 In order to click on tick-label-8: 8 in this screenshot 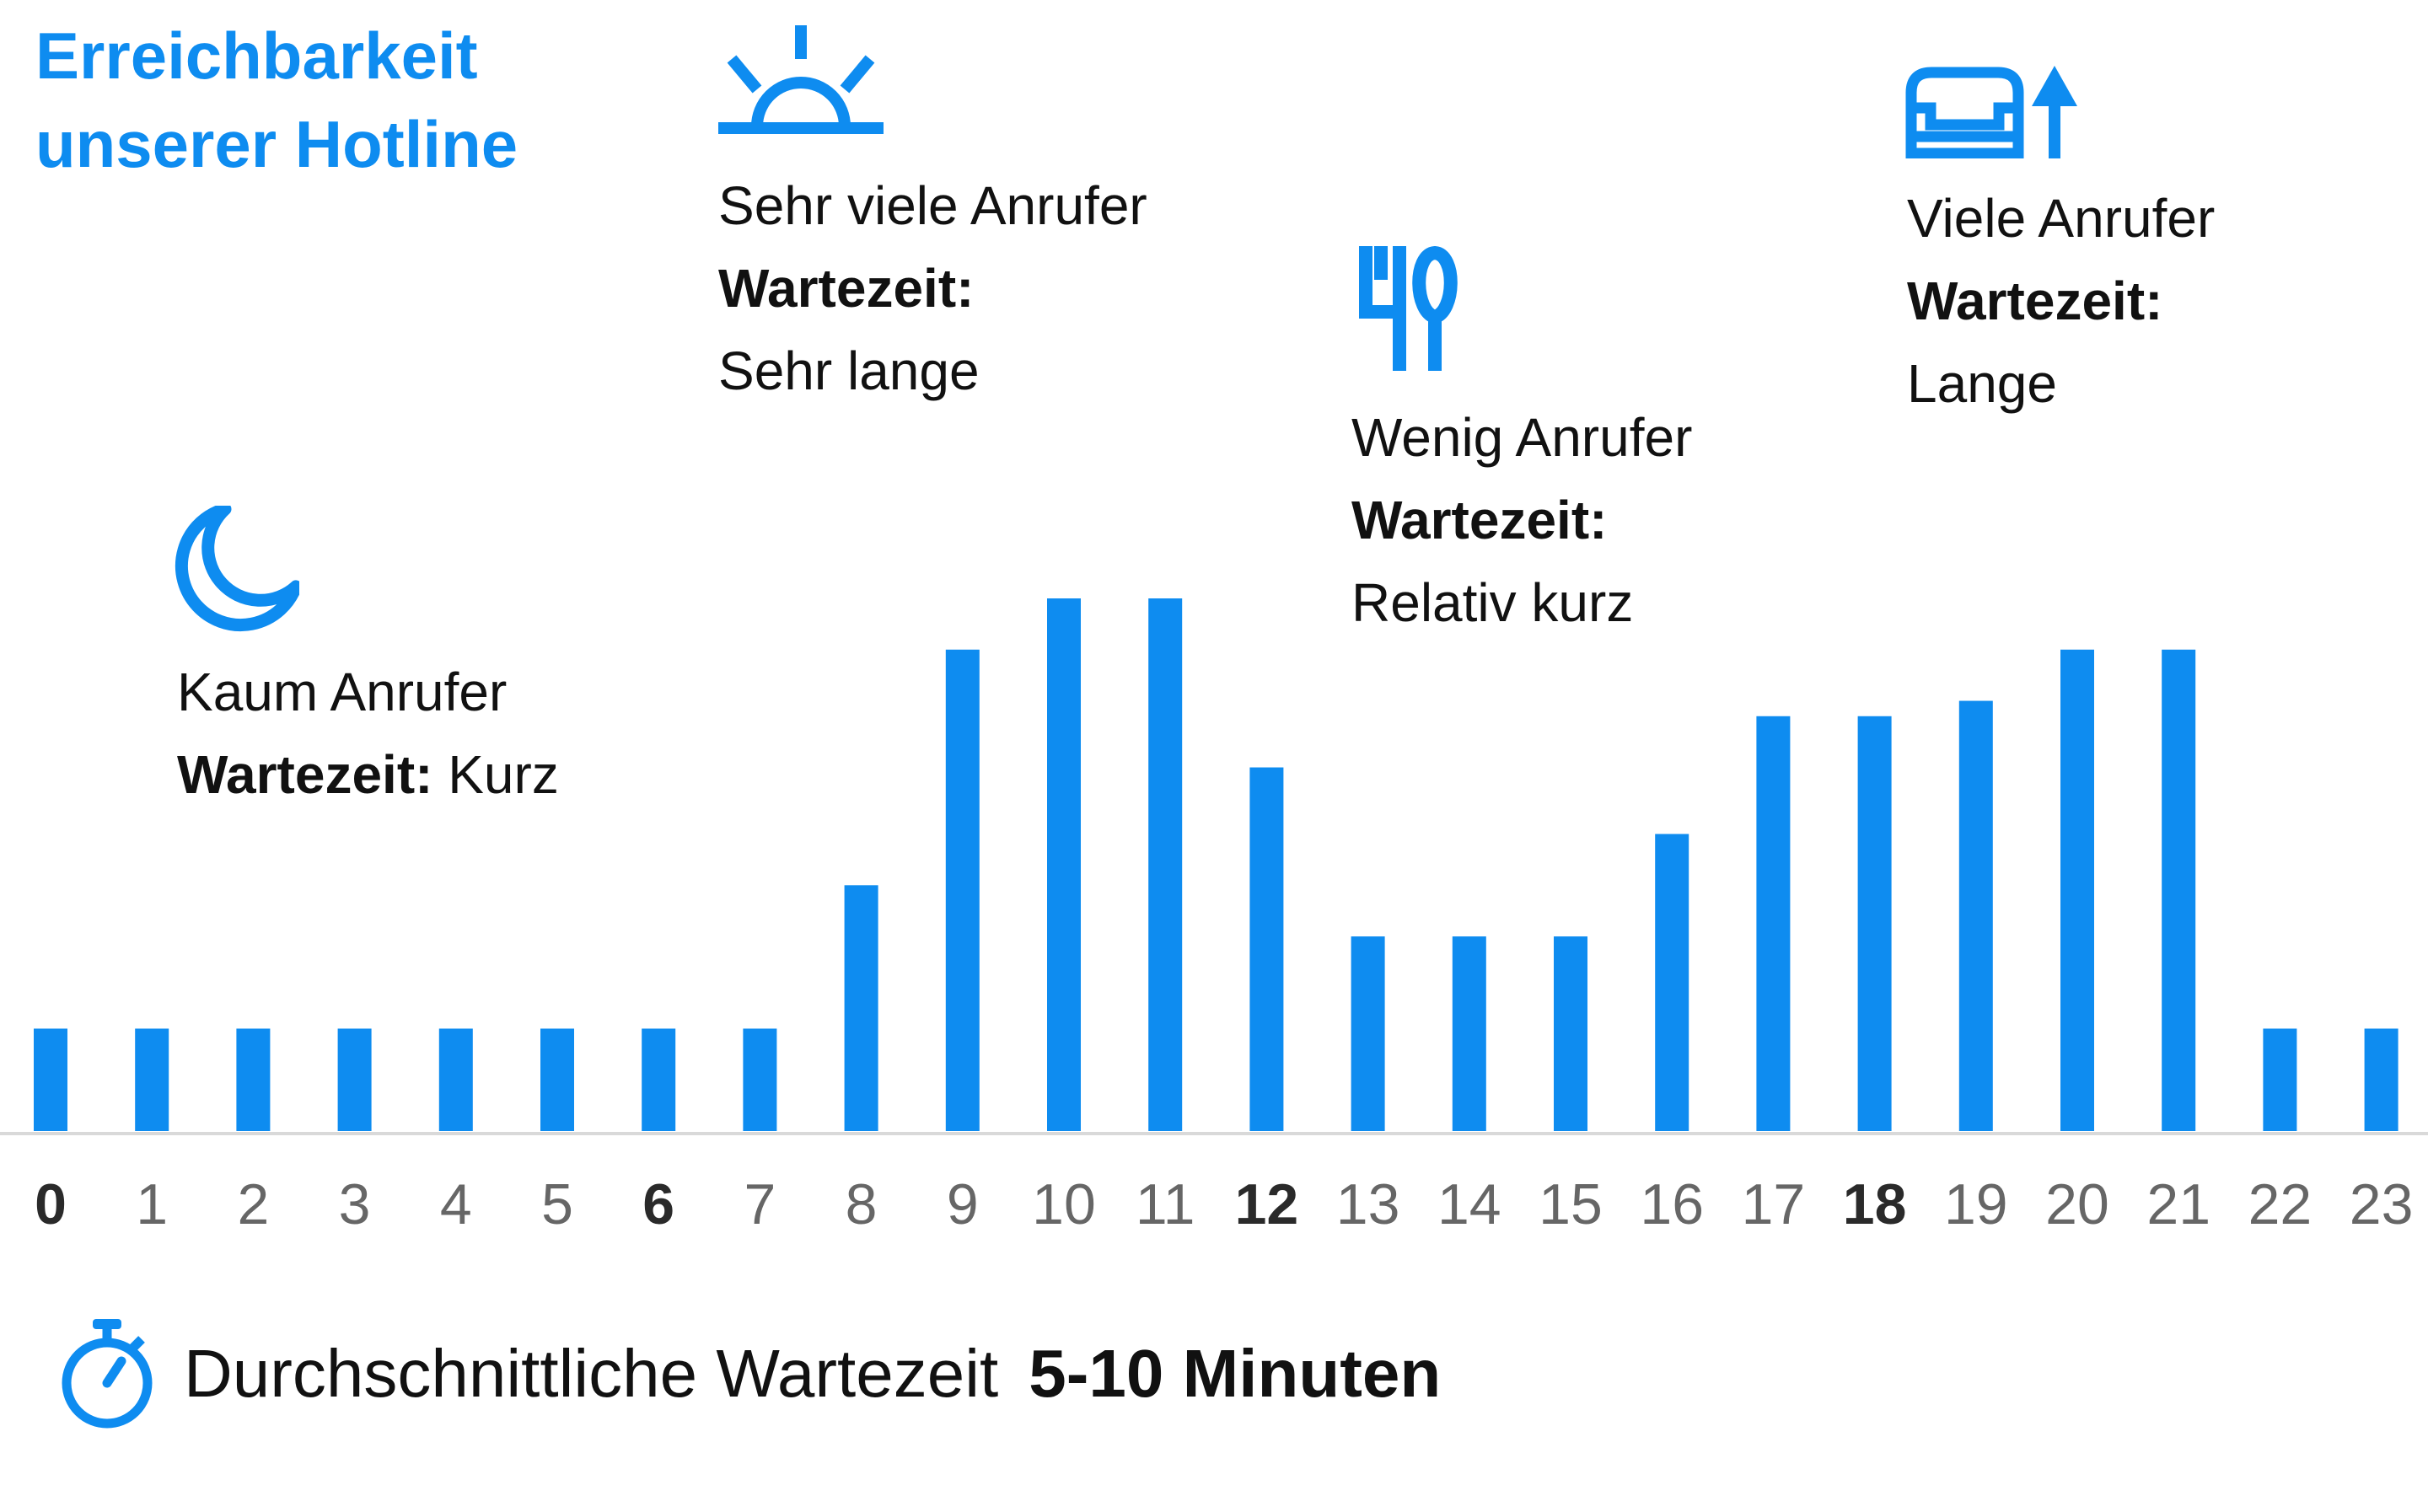, I will do `click(862, 1204)`.